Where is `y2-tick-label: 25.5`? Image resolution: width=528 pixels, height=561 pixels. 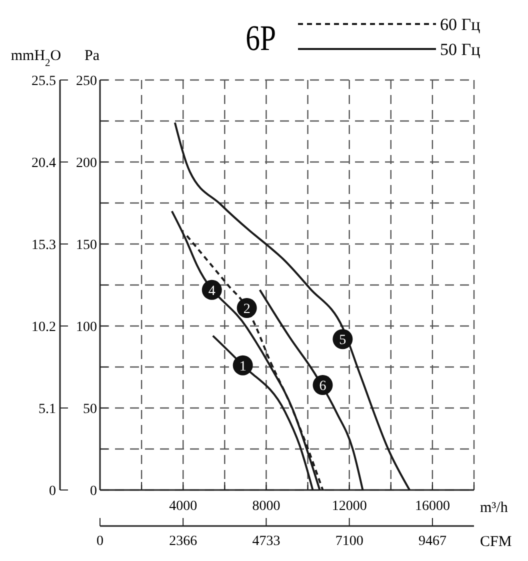
y2-tick-label: 25.5 is located at coordinates (44, 81).